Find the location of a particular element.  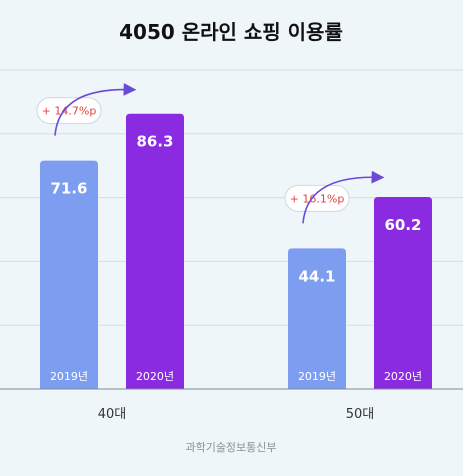

chart-title: 4050 온라인 쇼핑 이용률 is located at coordinates (231, 32).